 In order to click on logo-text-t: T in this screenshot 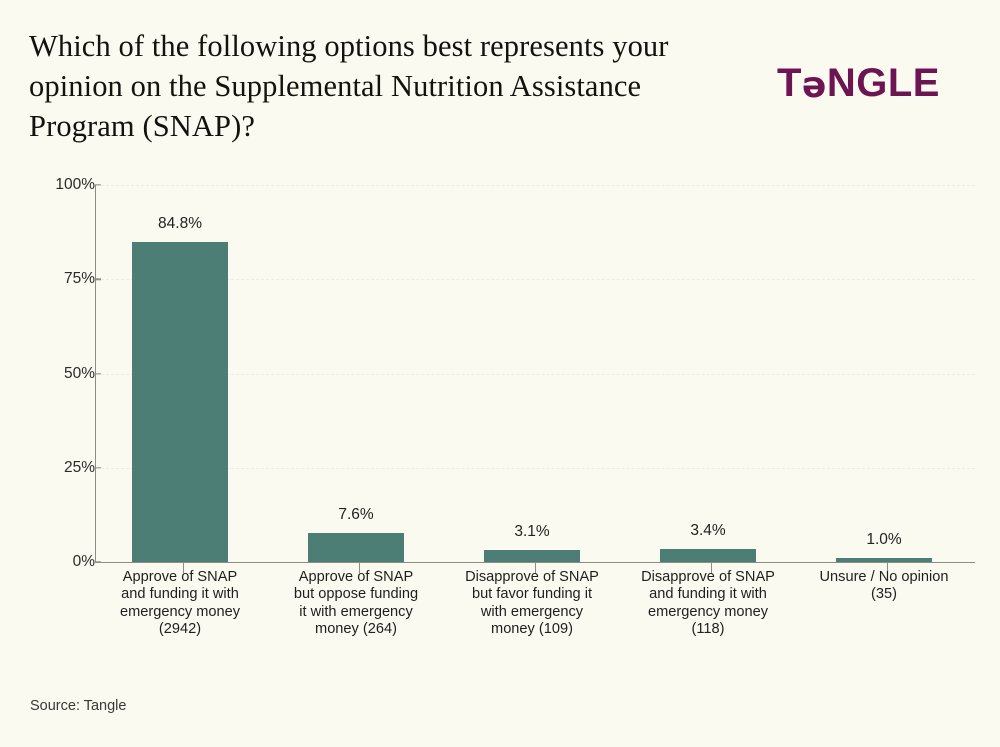, I will do `click(789, 83)`.